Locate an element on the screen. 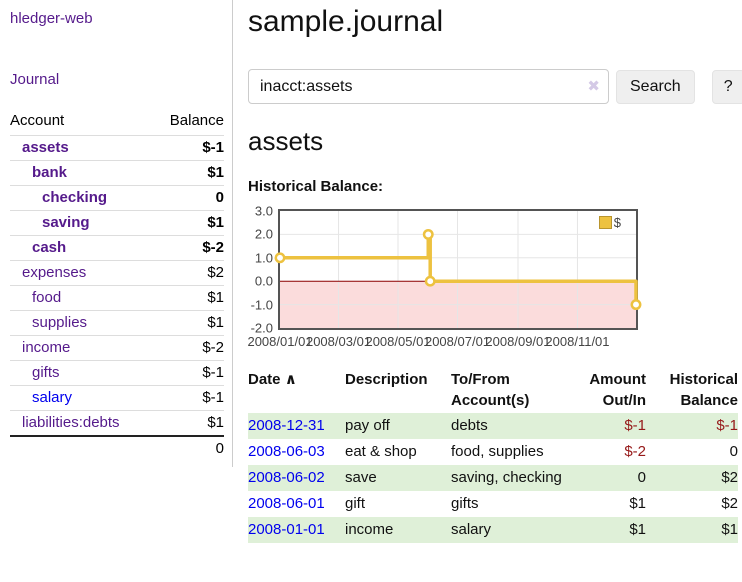  account-link: gifts is located at coordinates (46, 372).